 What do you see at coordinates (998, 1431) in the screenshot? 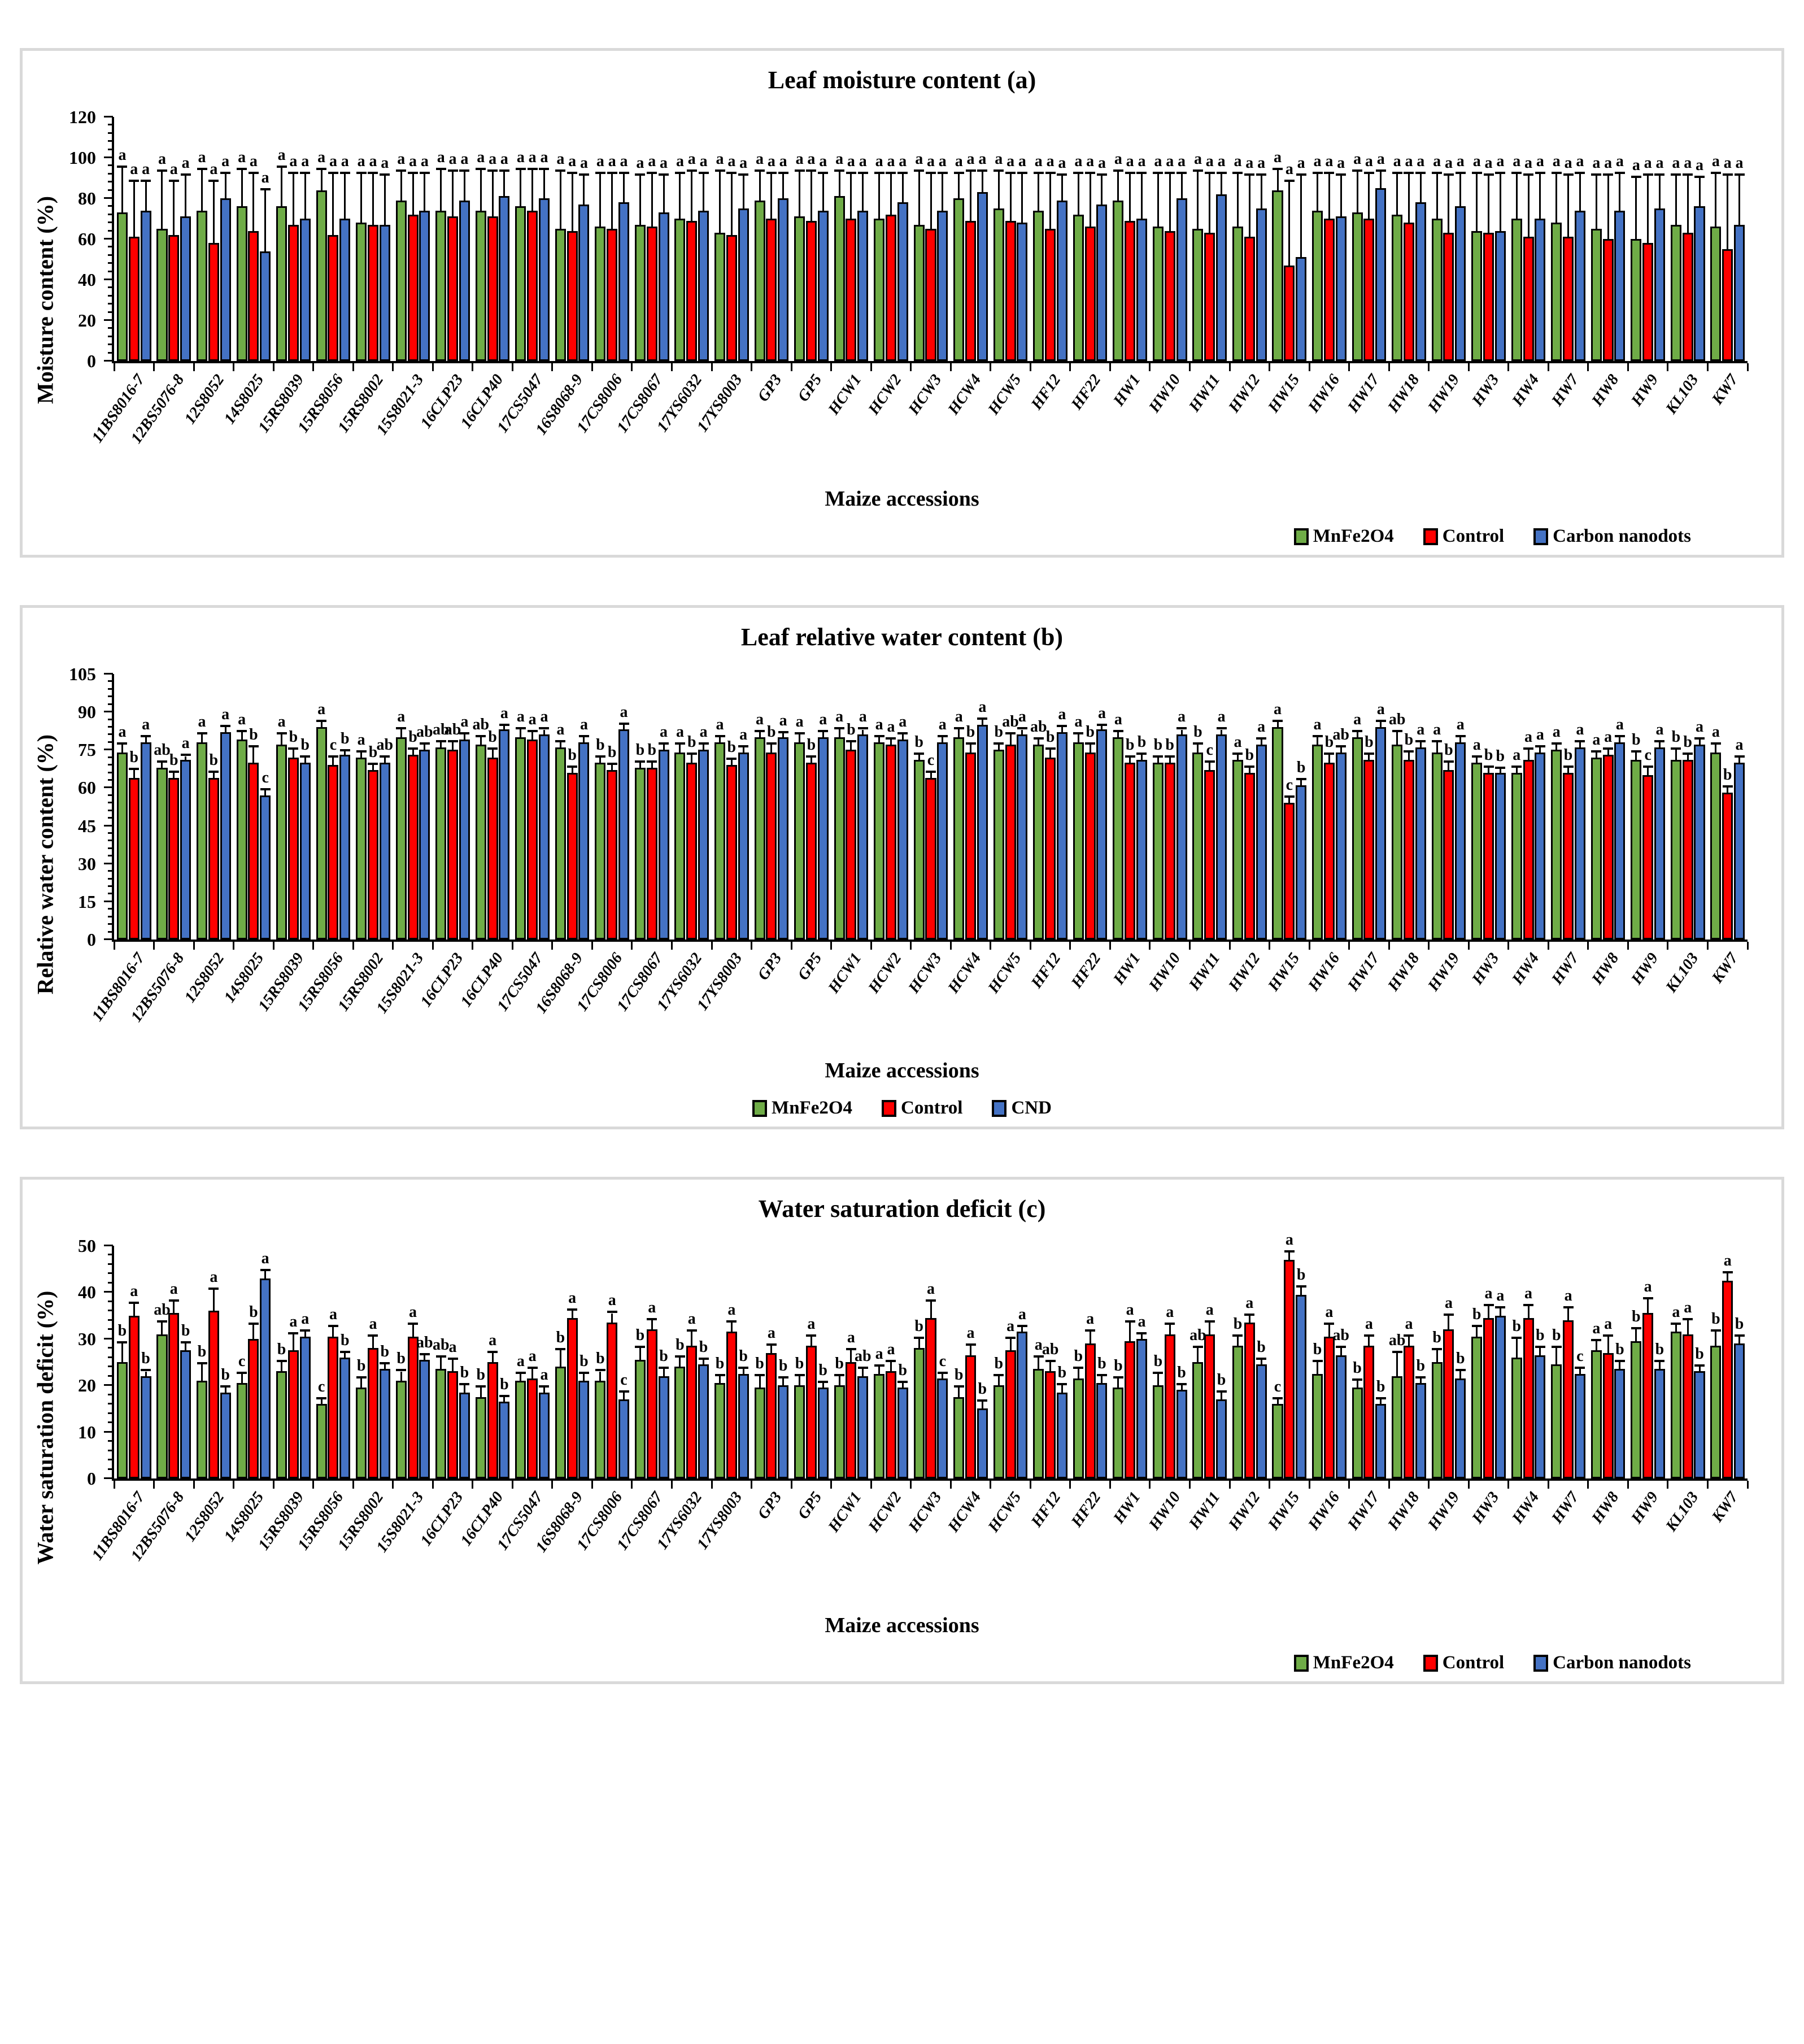
I see `bar-MnFe2O4-HCW5` at bounding box center [998, 1431].